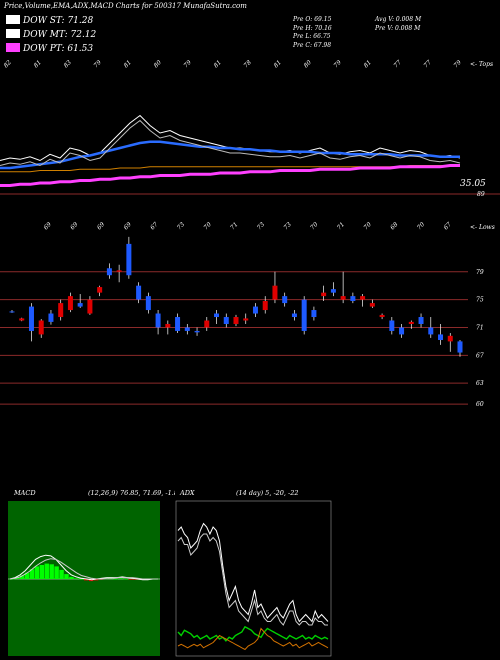 This screenshot has height=660, width=500. I want to click on price-low-label: 71, so click(234, 226).